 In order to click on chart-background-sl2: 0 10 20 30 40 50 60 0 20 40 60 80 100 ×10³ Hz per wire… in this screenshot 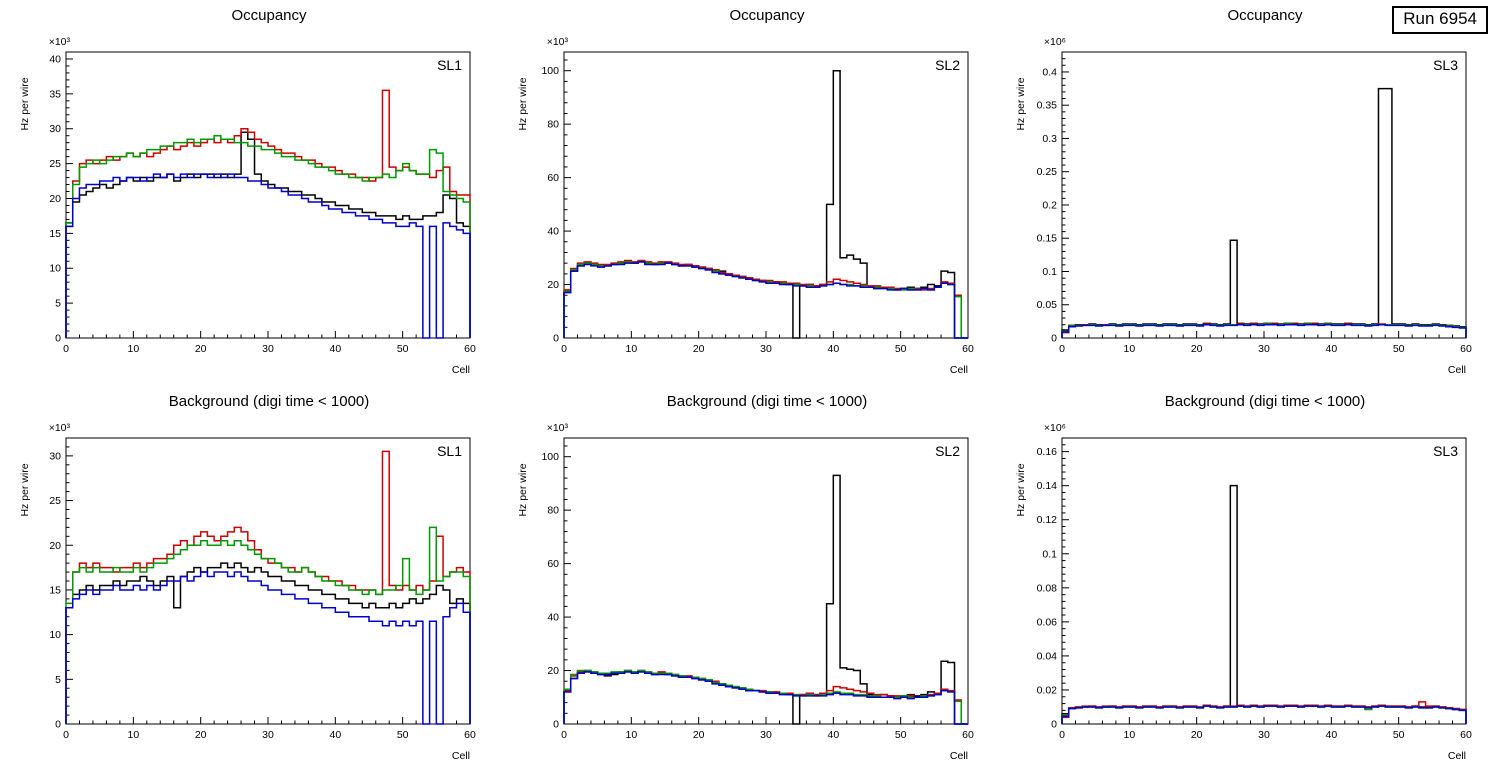, I will do `click(745, 592)`.